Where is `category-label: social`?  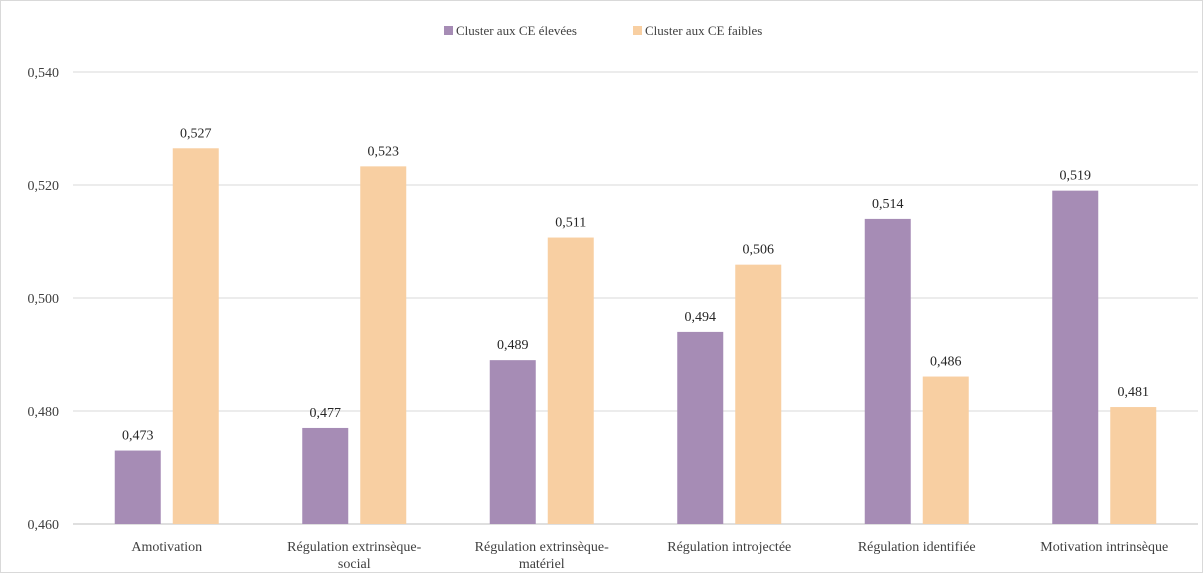 category-label: social is located at coordinates (354, 564).